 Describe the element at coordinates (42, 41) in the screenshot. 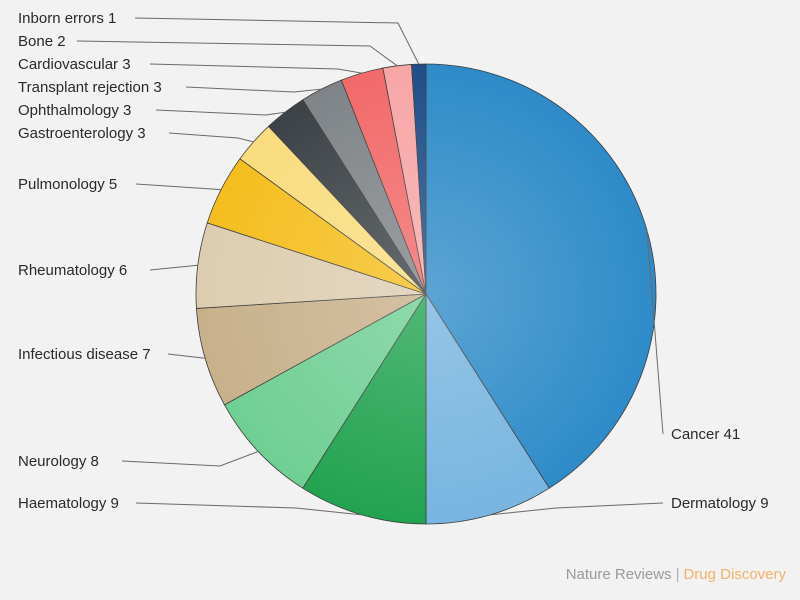

I see `slice-label-bone: Bone 2` at that location.